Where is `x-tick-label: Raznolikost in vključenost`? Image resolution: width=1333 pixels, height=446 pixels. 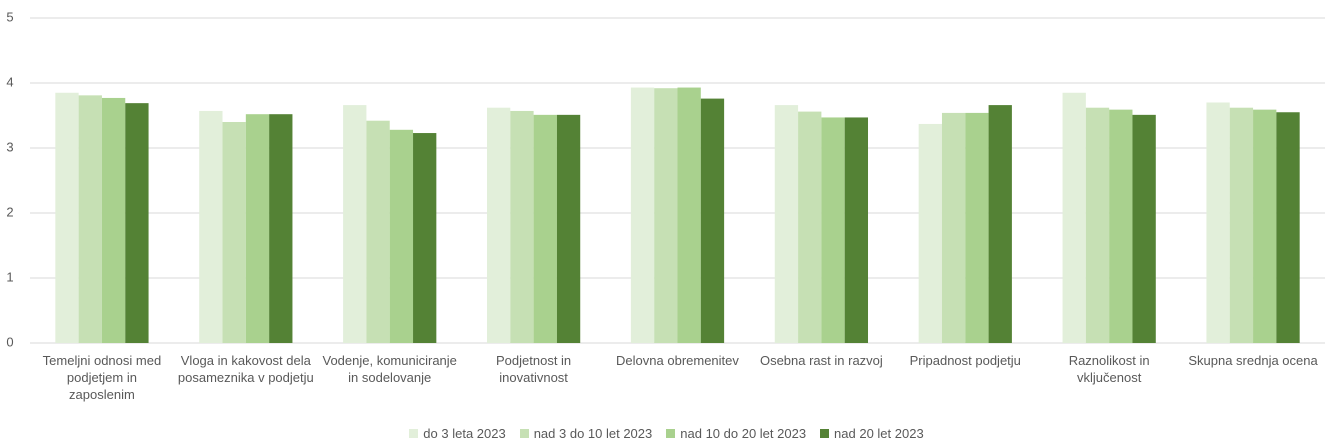 x-tick-label: Raznolikost in vključenost is located at coordinates (1109, 369).